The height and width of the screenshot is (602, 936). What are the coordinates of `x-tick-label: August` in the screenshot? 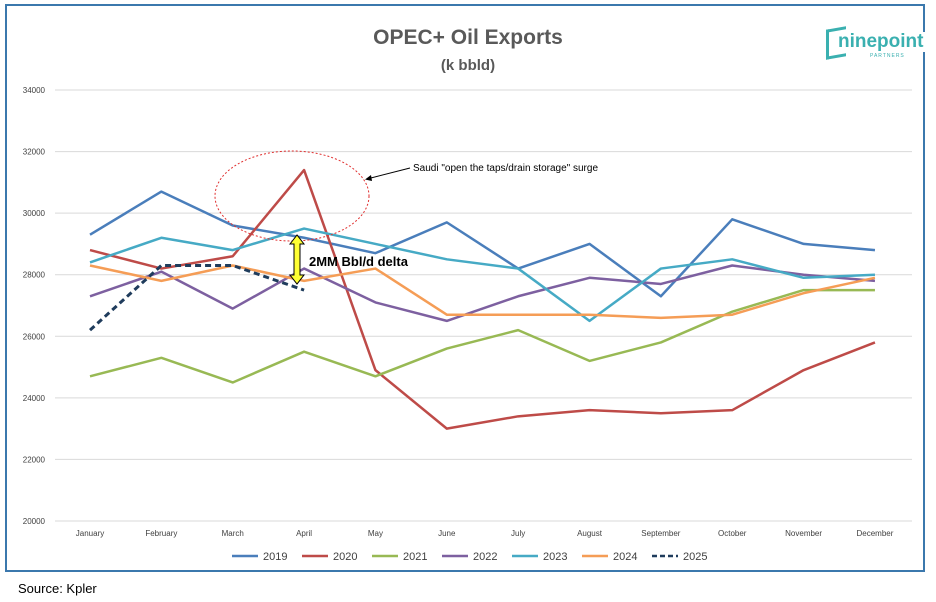 It's located at (590, 533).